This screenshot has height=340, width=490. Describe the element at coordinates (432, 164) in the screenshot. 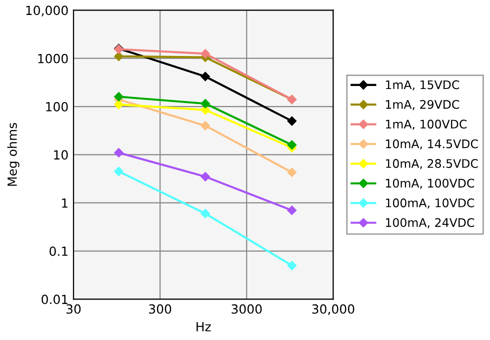

I see `legend-label: 10mA, 28.5VDC` at that location.